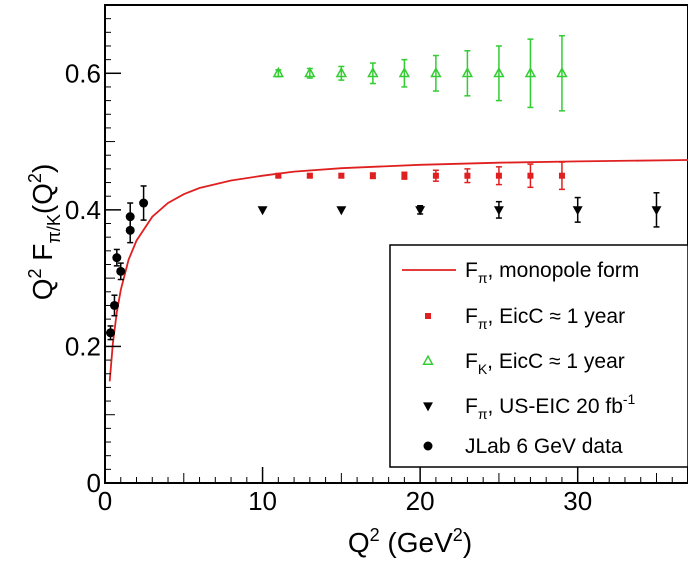 This screenshot has height=563, width=688. Describe the element at coordinates (410, 541) in the screenshot. I see `x-axis-title: Q2 (GeV2)` at that location.